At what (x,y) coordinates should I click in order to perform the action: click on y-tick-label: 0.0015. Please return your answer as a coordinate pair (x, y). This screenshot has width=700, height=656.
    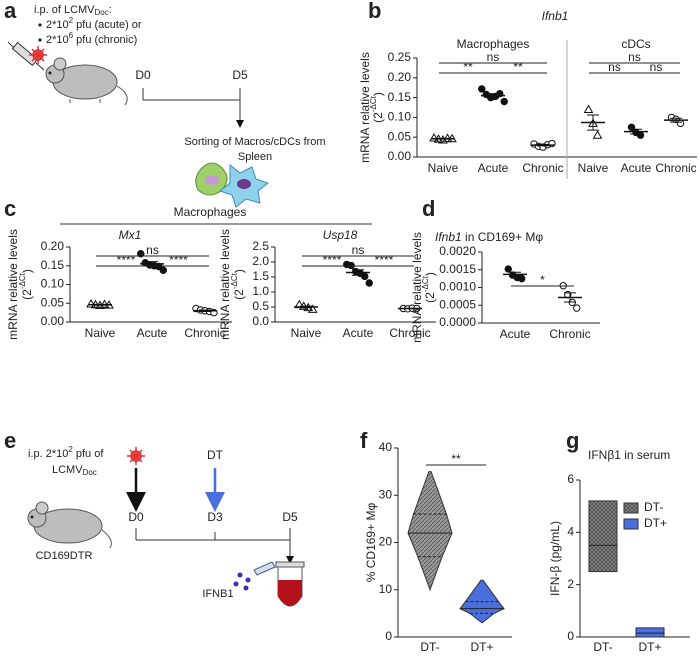
    Looking at the image, I should click on (457, 269).